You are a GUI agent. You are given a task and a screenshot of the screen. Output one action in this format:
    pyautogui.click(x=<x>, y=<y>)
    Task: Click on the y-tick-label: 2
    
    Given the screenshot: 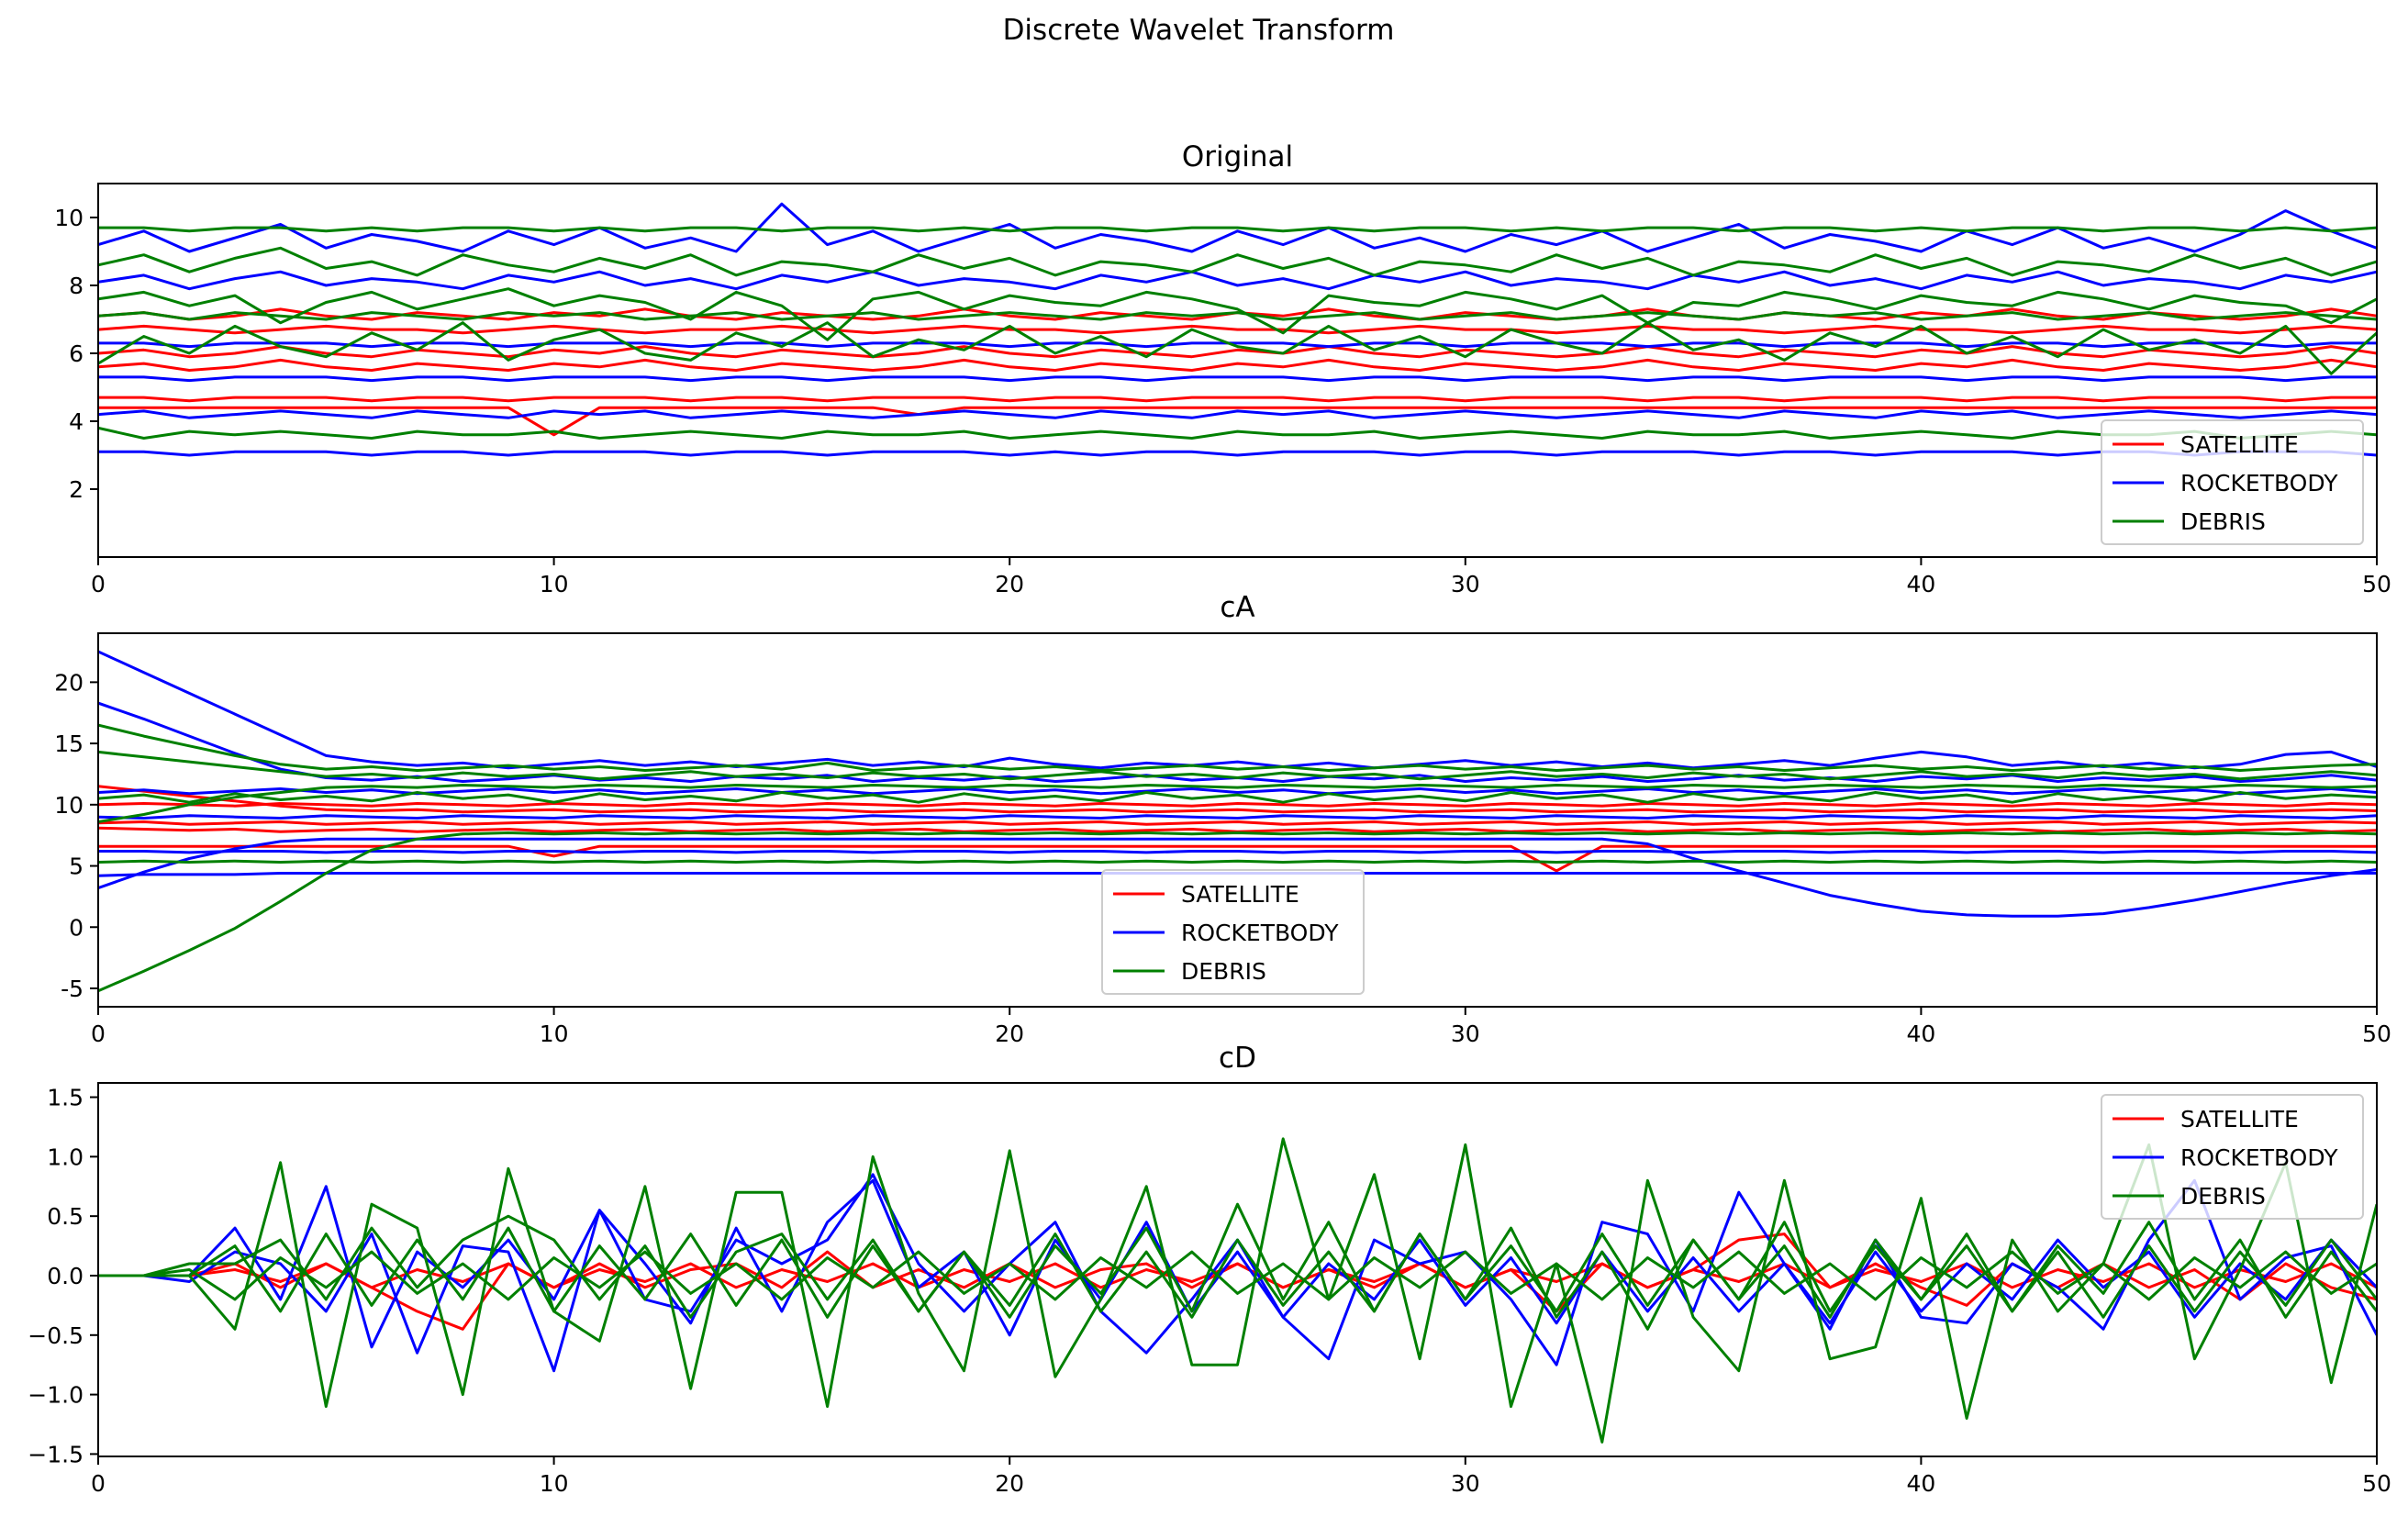 What is the action you would take?
    pyautogui.click(x=76, y=490)
    